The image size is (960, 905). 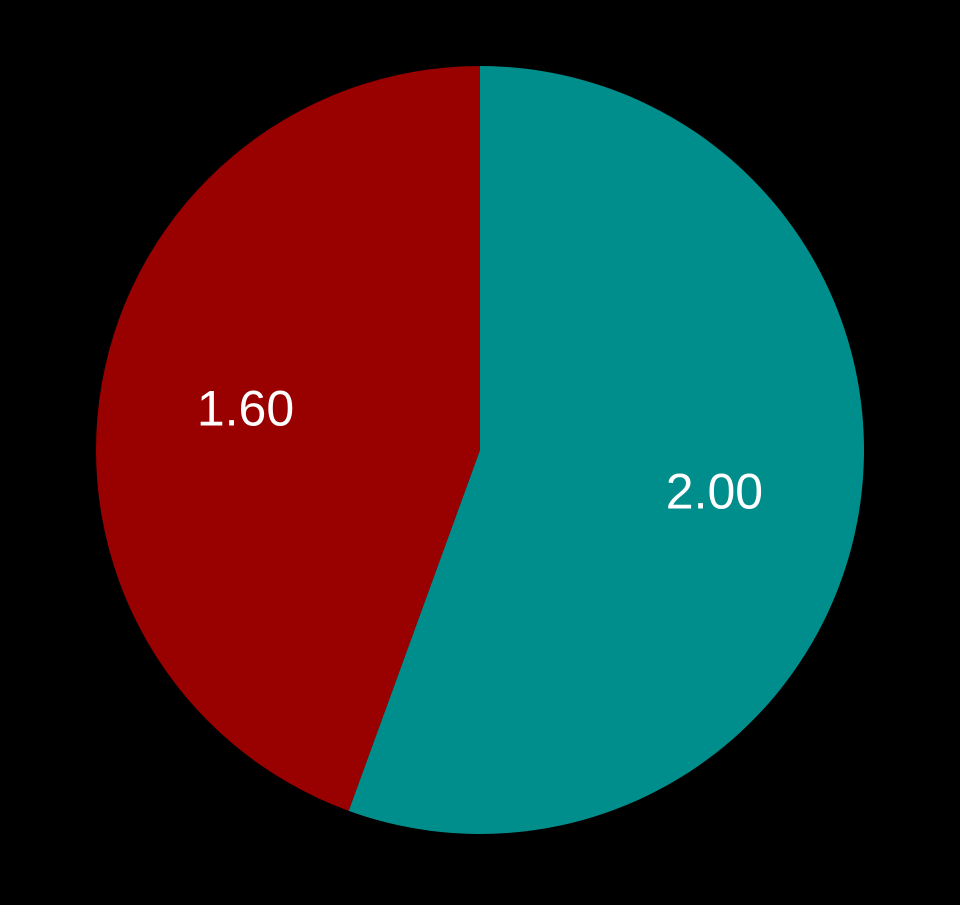 I want to click on pie-slice-label-0: 2.00, so click(x=714, y=491).